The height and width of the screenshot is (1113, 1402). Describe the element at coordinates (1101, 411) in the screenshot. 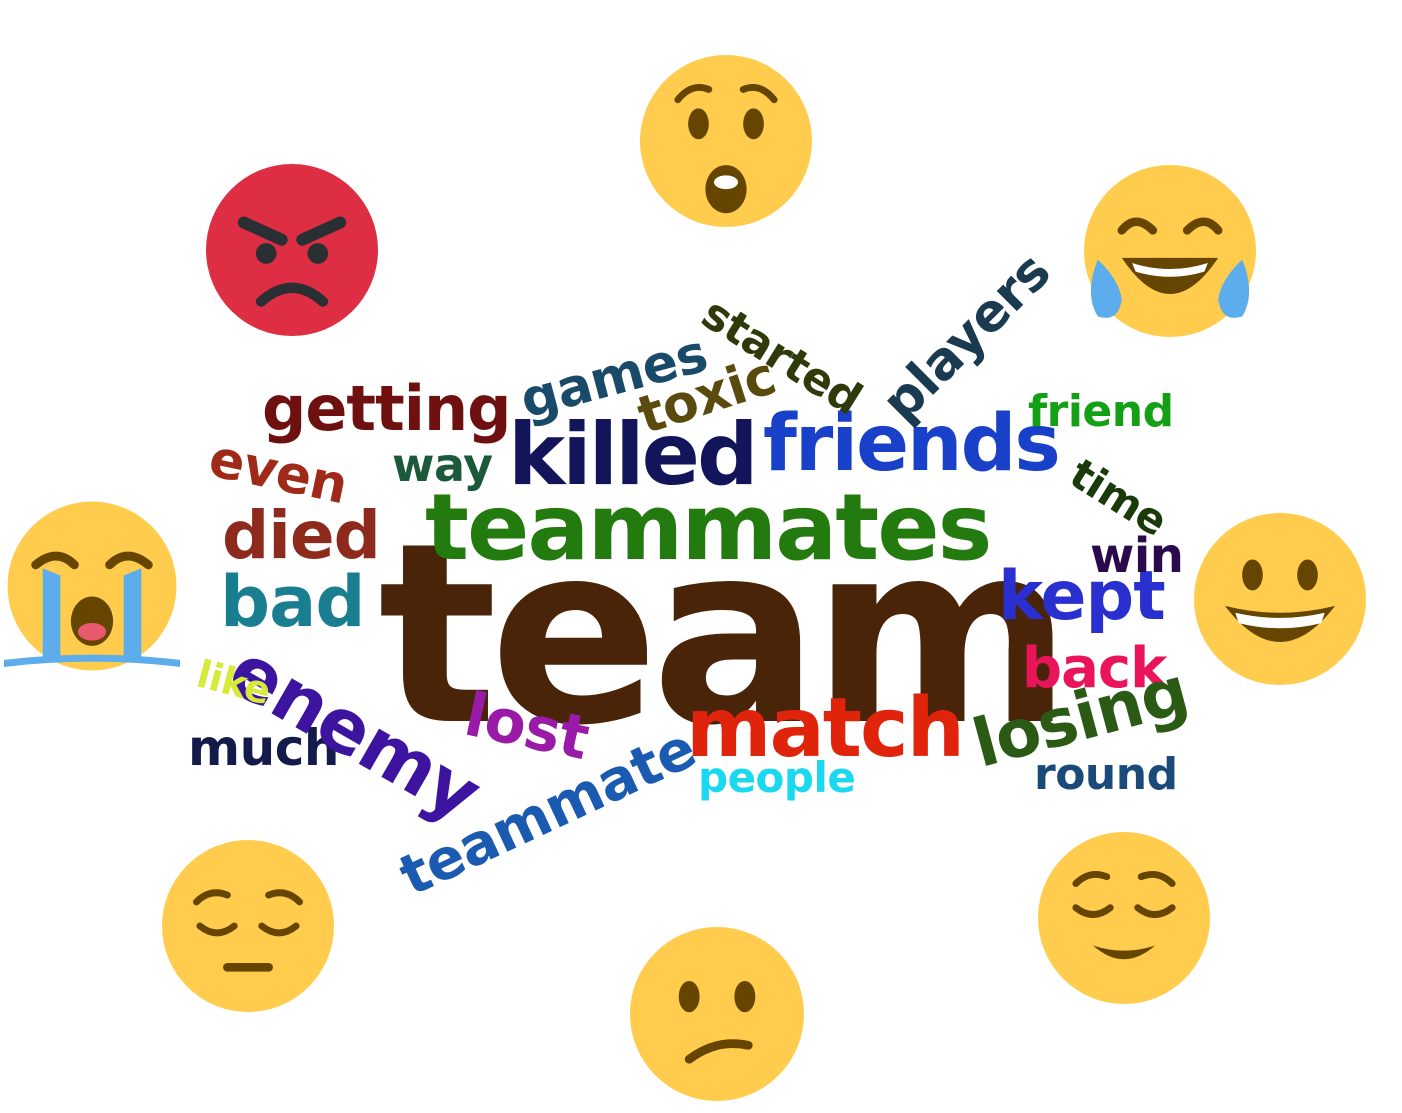

I see `word-friend: friend` at that location.